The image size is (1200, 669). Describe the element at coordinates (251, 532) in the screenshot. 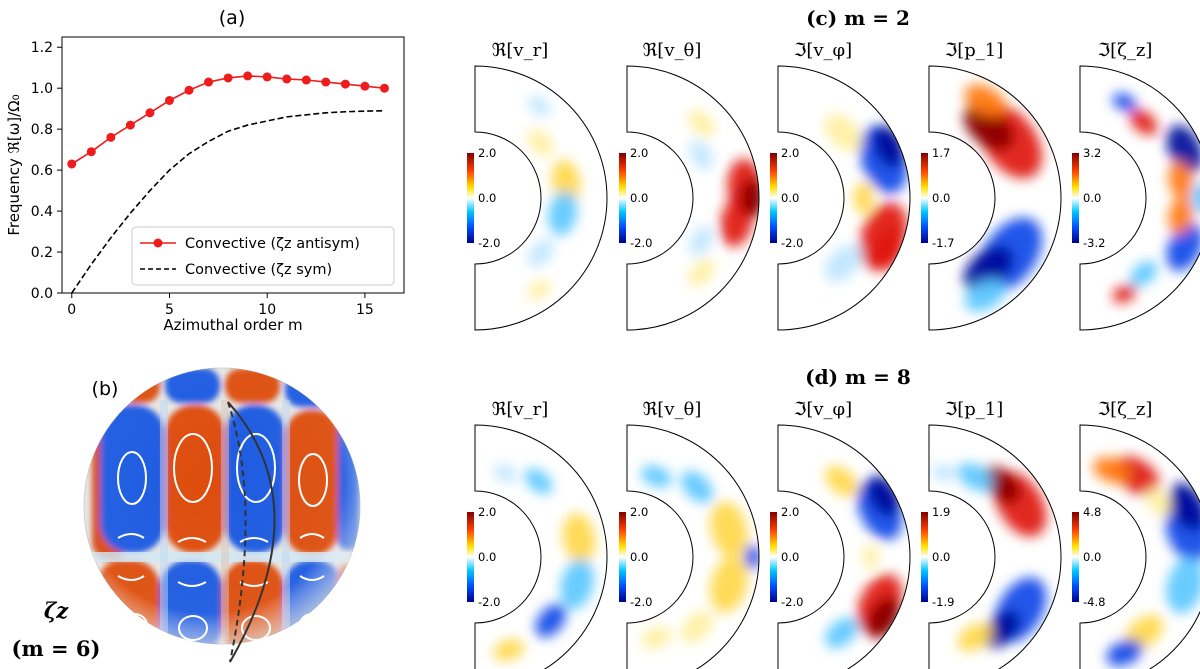

I see `meridian-solid` at that location.